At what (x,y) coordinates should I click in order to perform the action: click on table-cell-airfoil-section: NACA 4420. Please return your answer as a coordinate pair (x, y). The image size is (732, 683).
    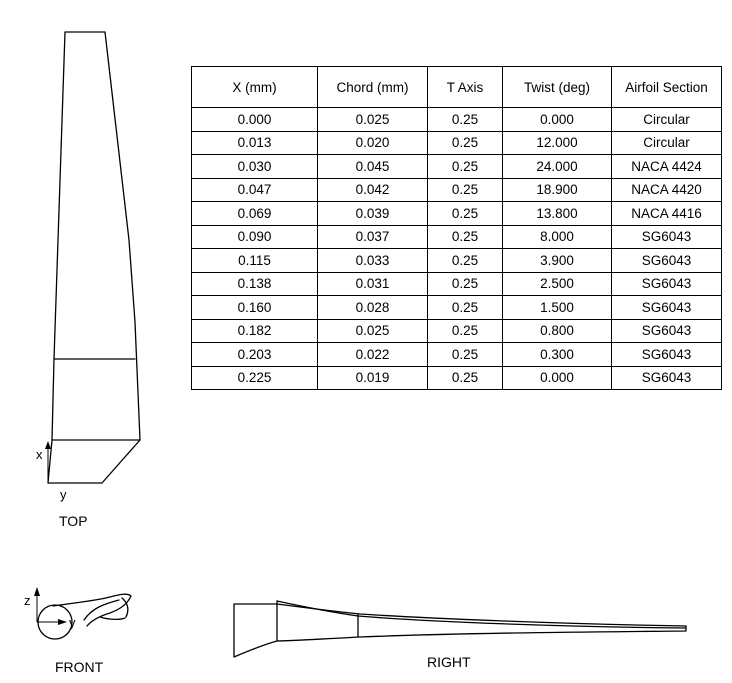
    Looking at the image, I should click on (666, 189).